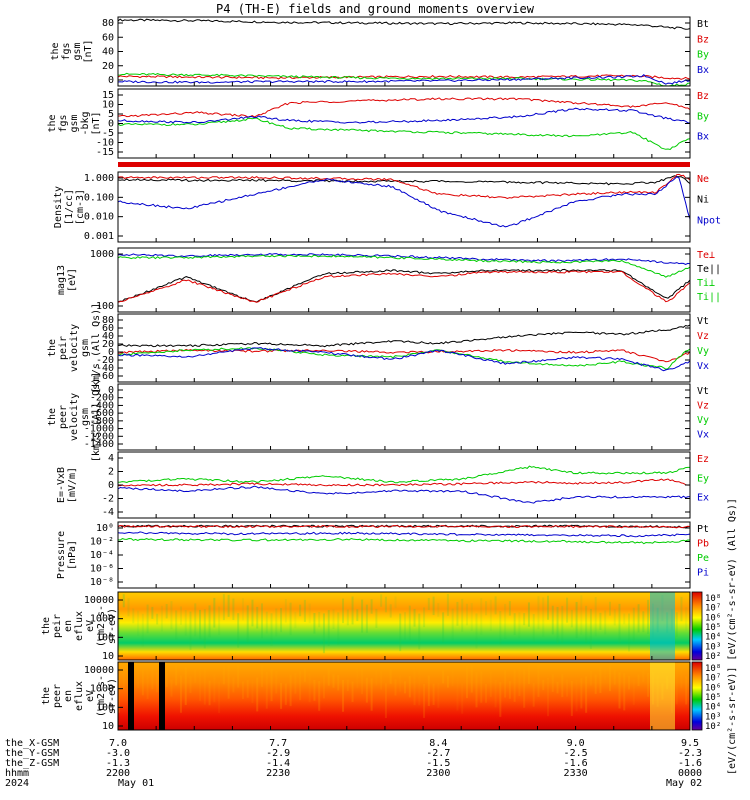 The height and width of the screenshot is (800, 750). I want to click on y-axis-label-line: velocity, so click(74, 417).